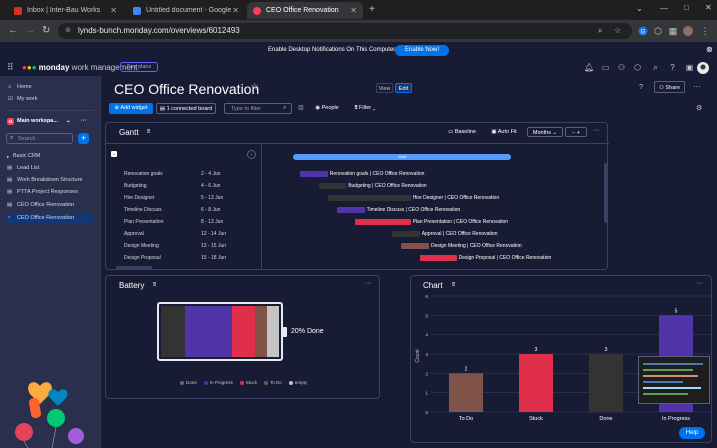 This screenshot has height=448, width=717. What do you see at coordinates (251, 154) in the screenshot?
I see `chevron-left-icon: ‹` at bounding box center [251, 154].